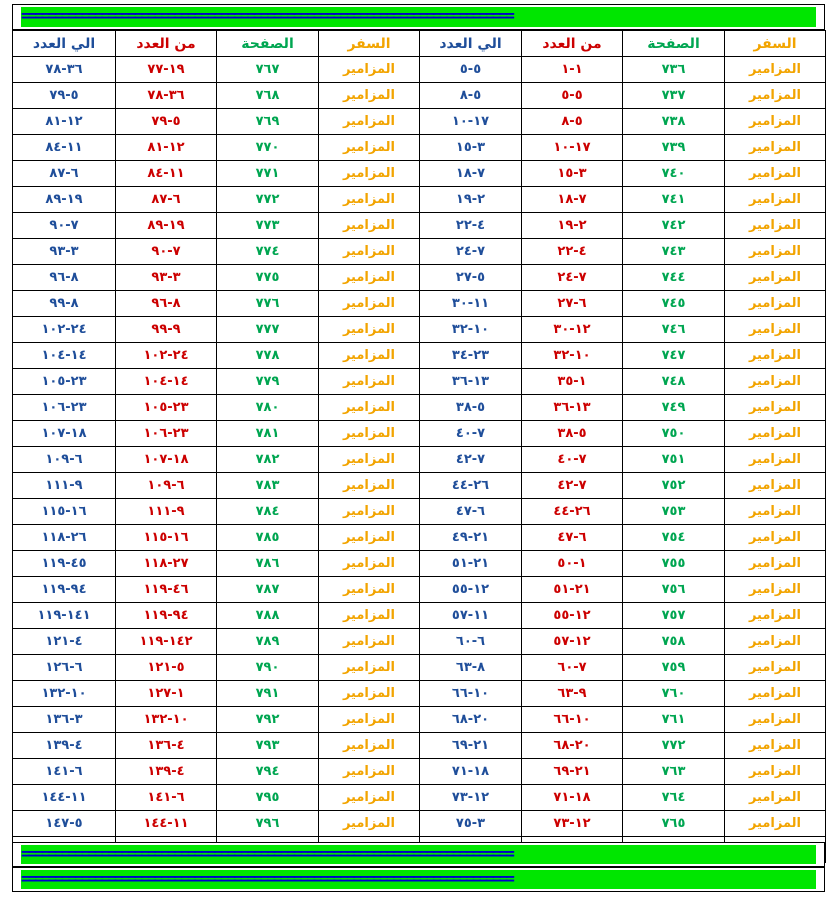 The width and height of the screenshot is (840, 899). Describe the element at coordinates (267, 771) in the screenshot. I see `page-cell: ٧٩٤` at that location.